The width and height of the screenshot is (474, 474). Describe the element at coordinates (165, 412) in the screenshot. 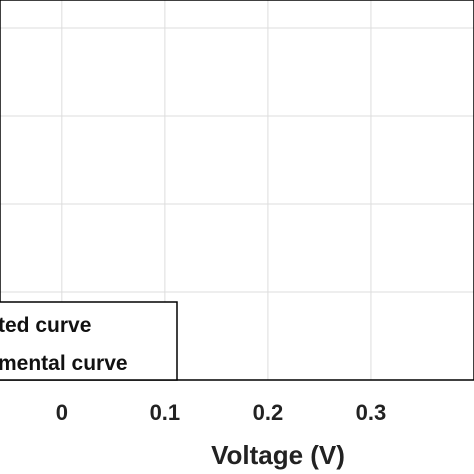

I see `x-tick-label-1: 0.1` at that location.